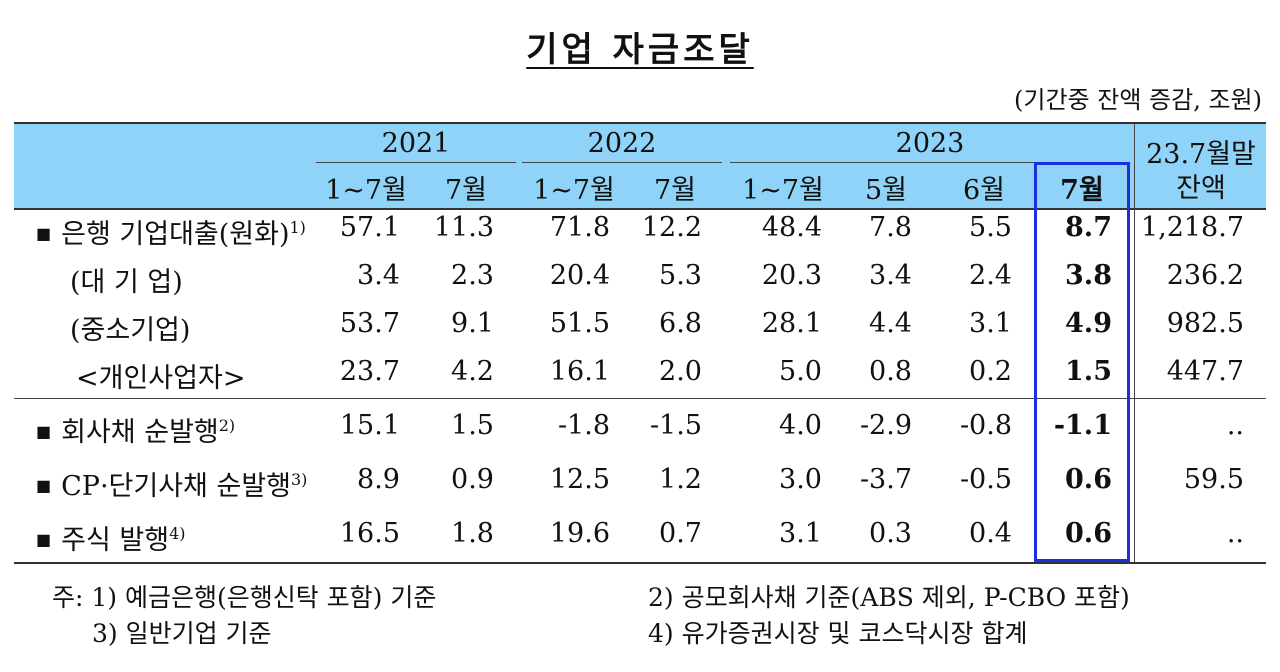 This screenshot has width=1280, height=672. What do you see at coordinates (890, 371) in the screenshot?
I see `value-cell: 0.8` at bounding box center [890, 371].